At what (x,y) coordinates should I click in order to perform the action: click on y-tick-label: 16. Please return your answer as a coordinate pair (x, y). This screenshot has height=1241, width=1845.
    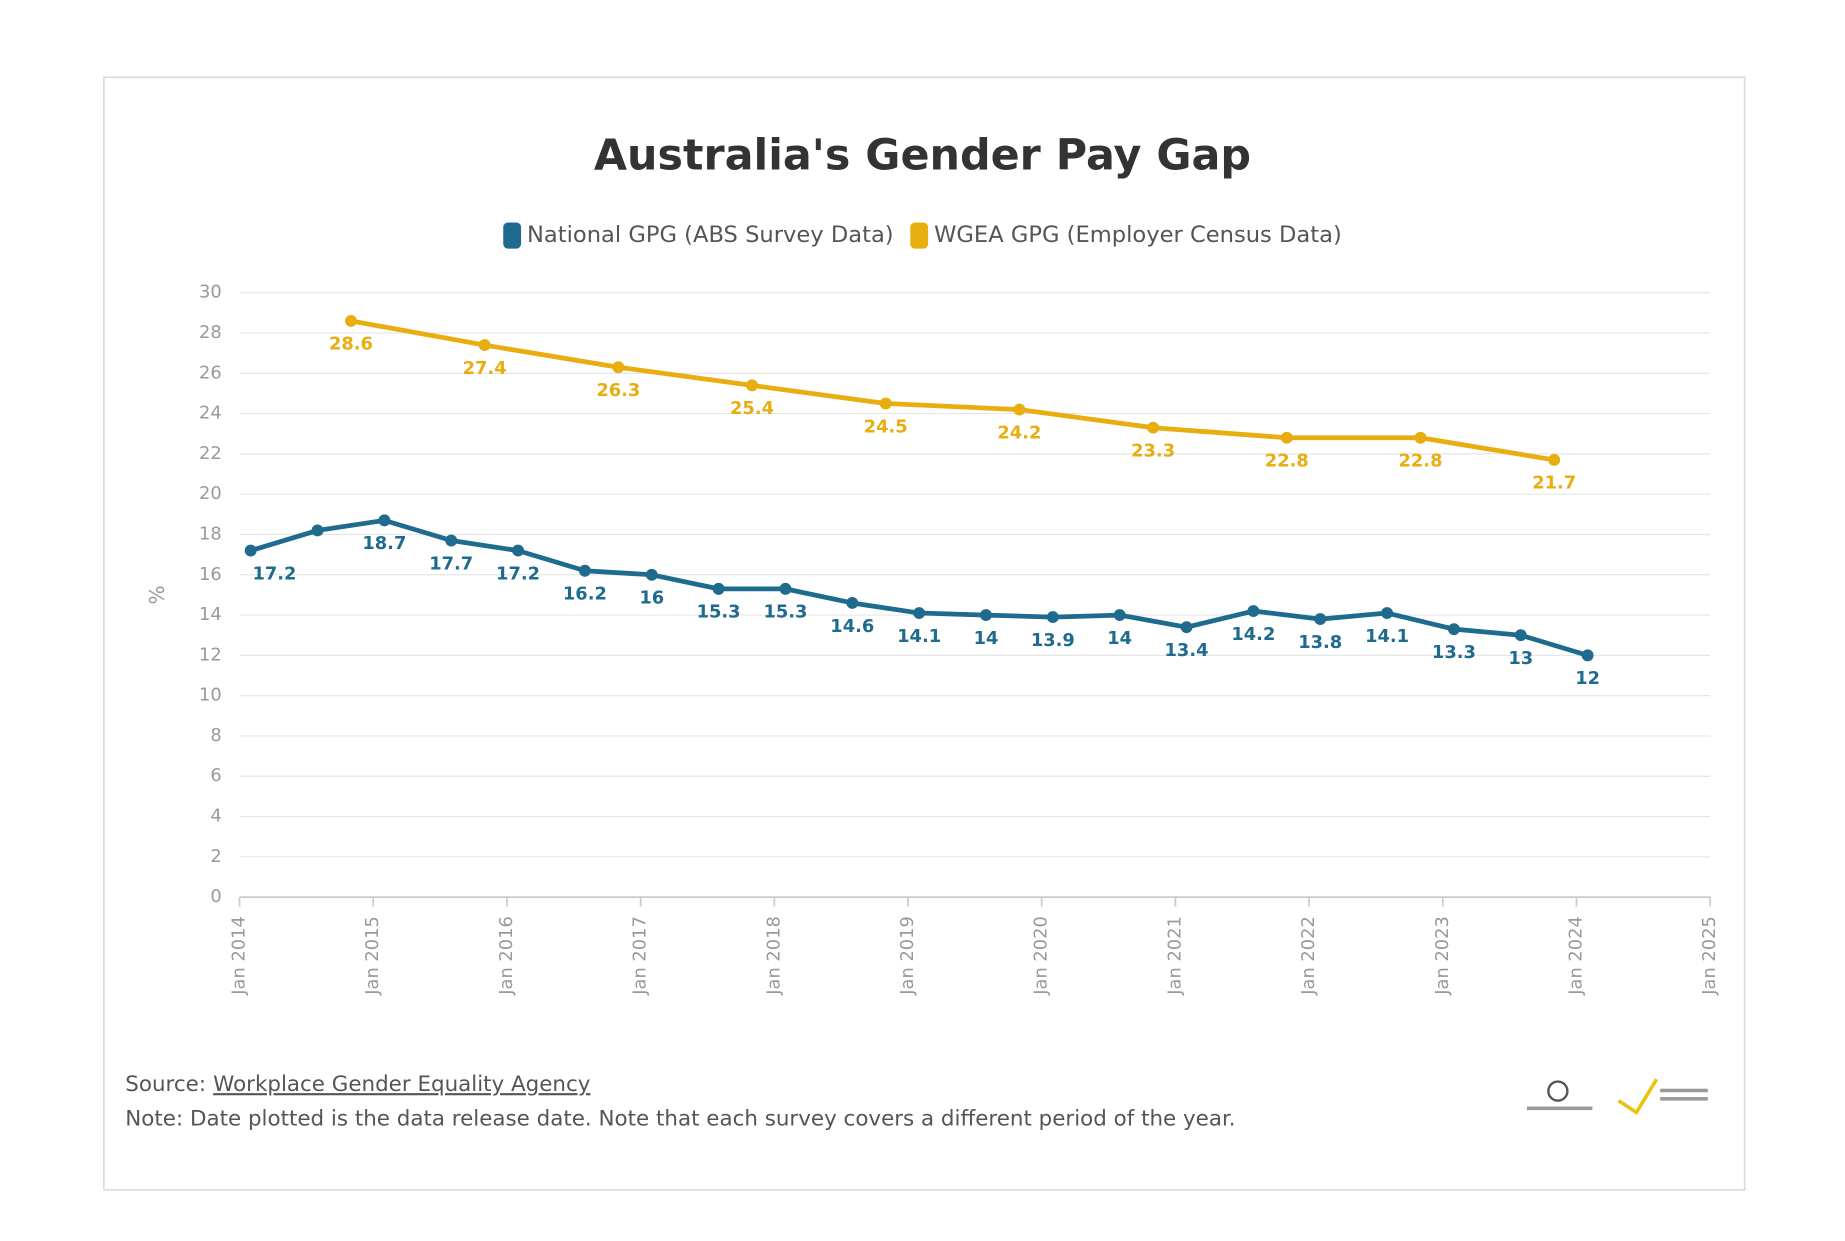
    Looking at the image, I should click on (210, 574).